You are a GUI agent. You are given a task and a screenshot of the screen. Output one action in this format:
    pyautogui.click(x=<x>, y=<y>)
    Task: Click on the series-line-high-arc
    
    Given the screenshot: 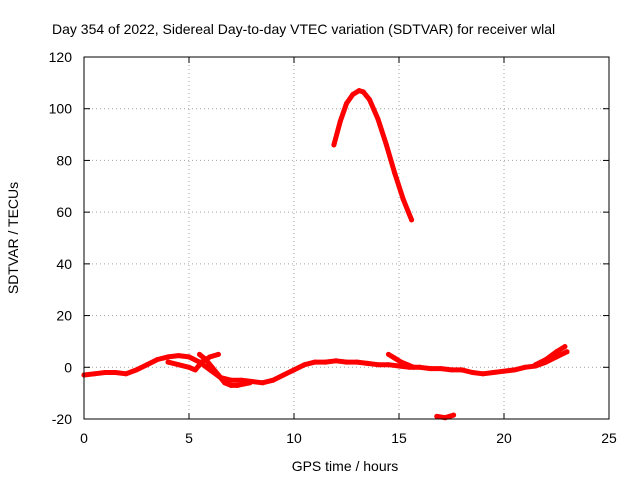 What is the action you would take?
    pyautogui.click(x=373, y=155)
    